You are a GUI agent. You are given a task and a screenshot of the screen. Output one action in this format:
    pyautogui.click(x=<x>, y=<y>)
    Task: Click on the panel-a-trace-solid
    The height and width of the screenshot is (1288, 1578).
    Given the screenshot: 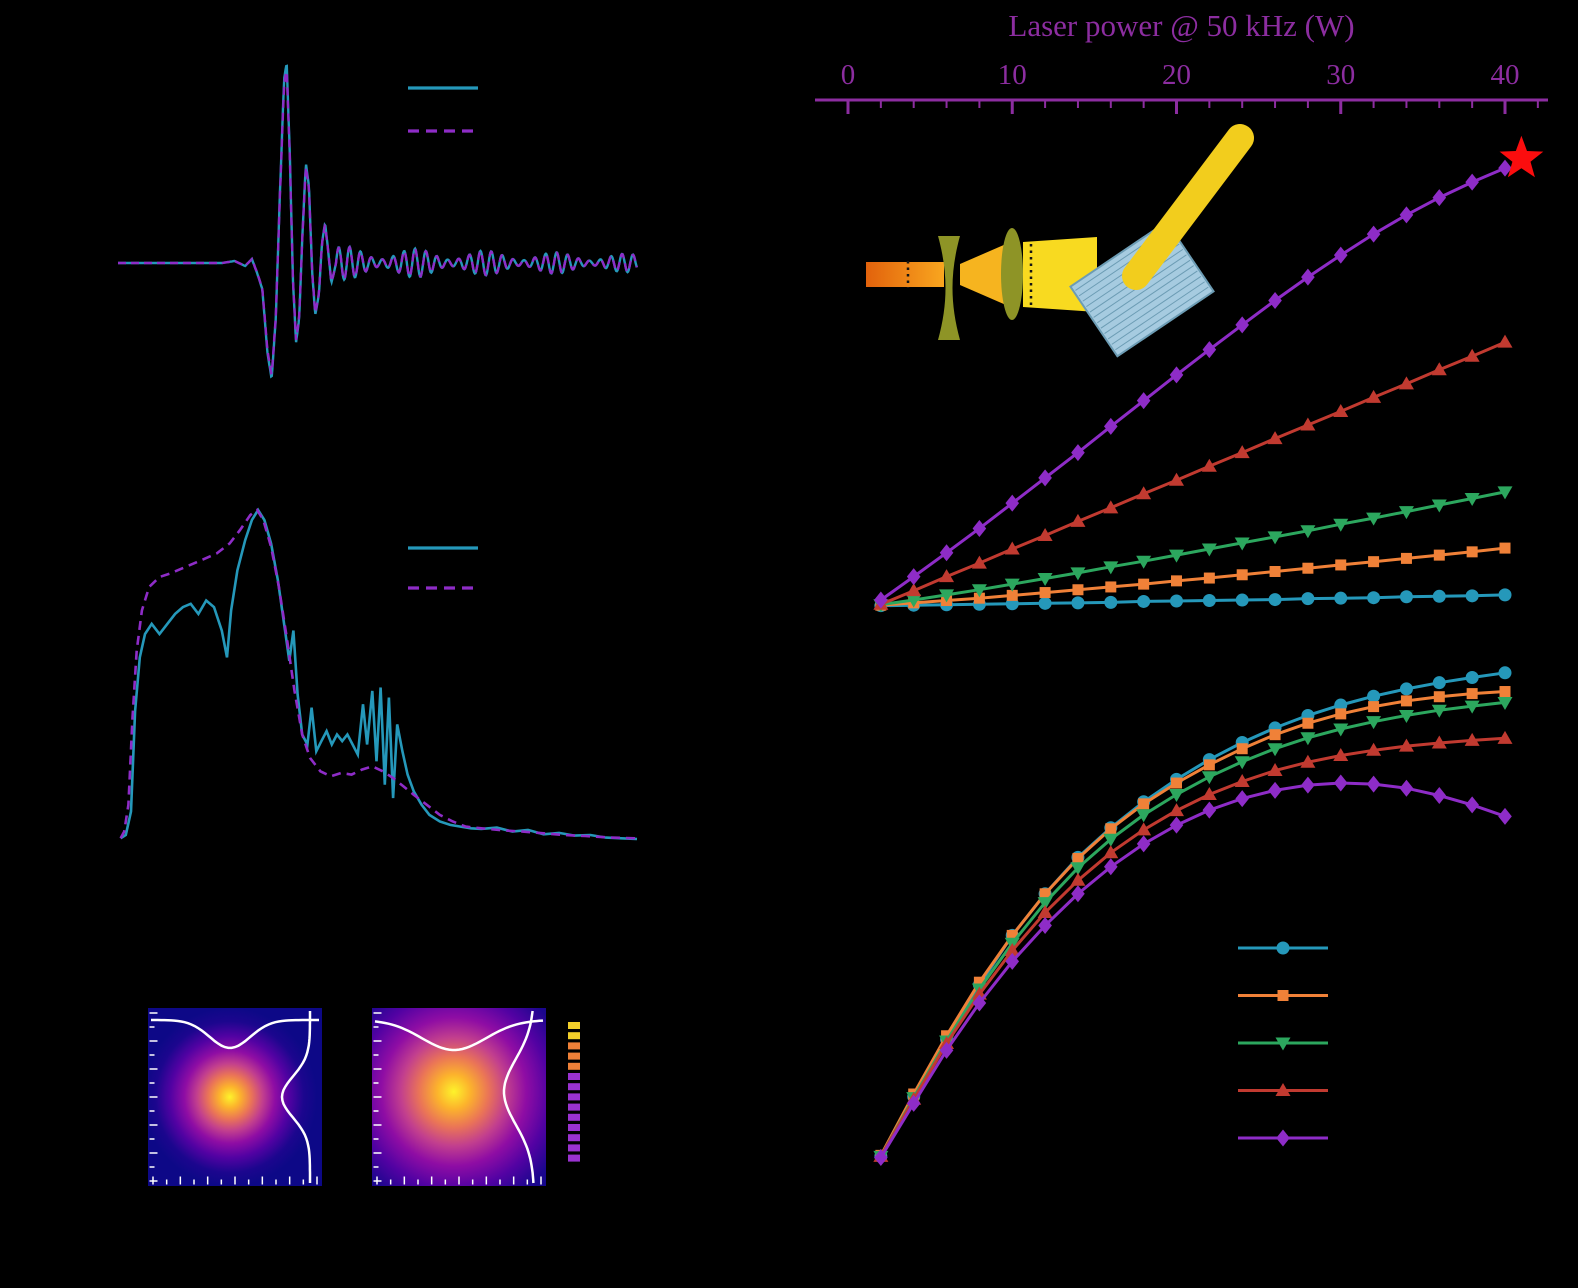 What is the action you would take?
    pyautogui.click(x=378, y=221)
    